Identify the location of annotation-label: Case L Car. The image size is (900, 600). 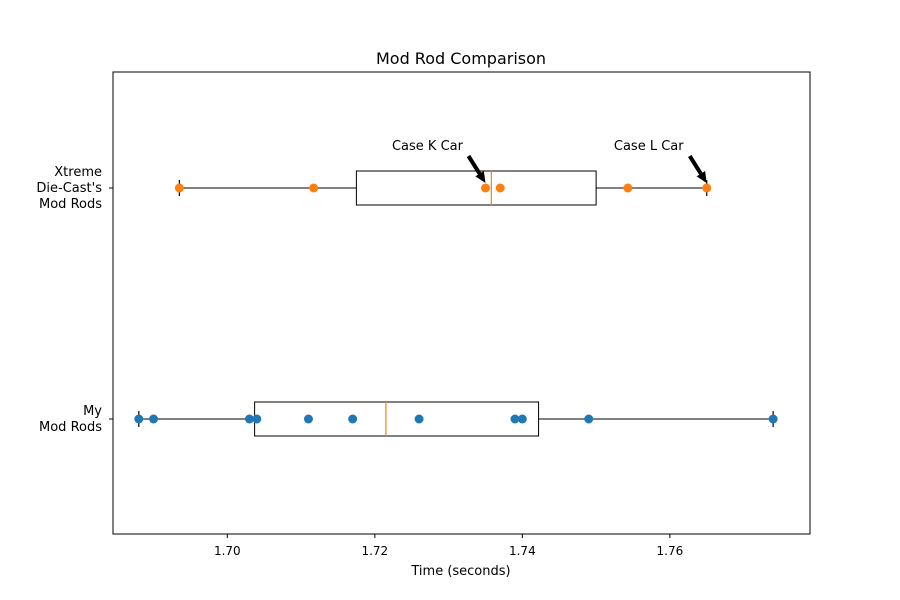
(649, 146).